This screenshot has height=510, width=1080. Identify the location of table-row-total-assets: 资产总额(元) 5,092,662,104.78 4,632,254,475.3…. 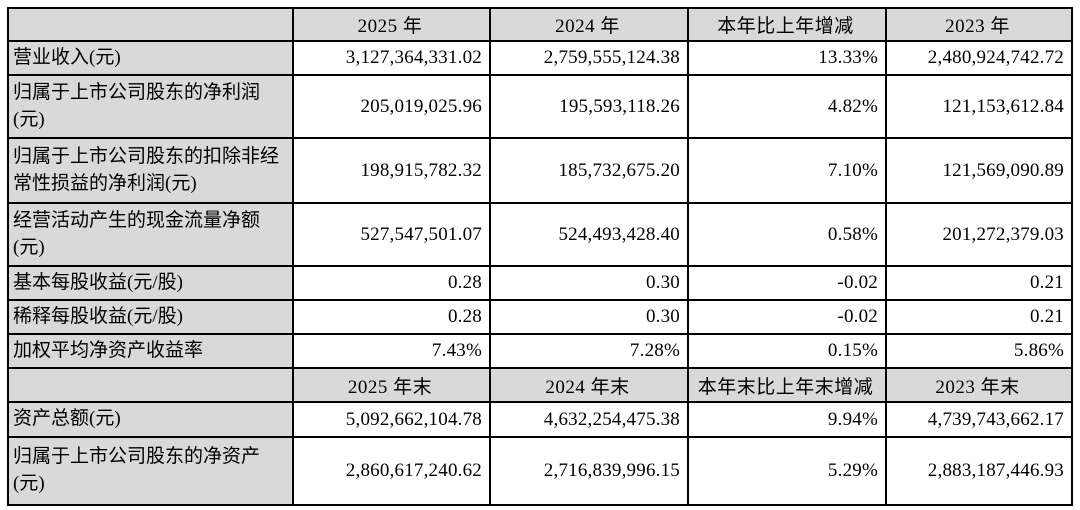
(540, 419).